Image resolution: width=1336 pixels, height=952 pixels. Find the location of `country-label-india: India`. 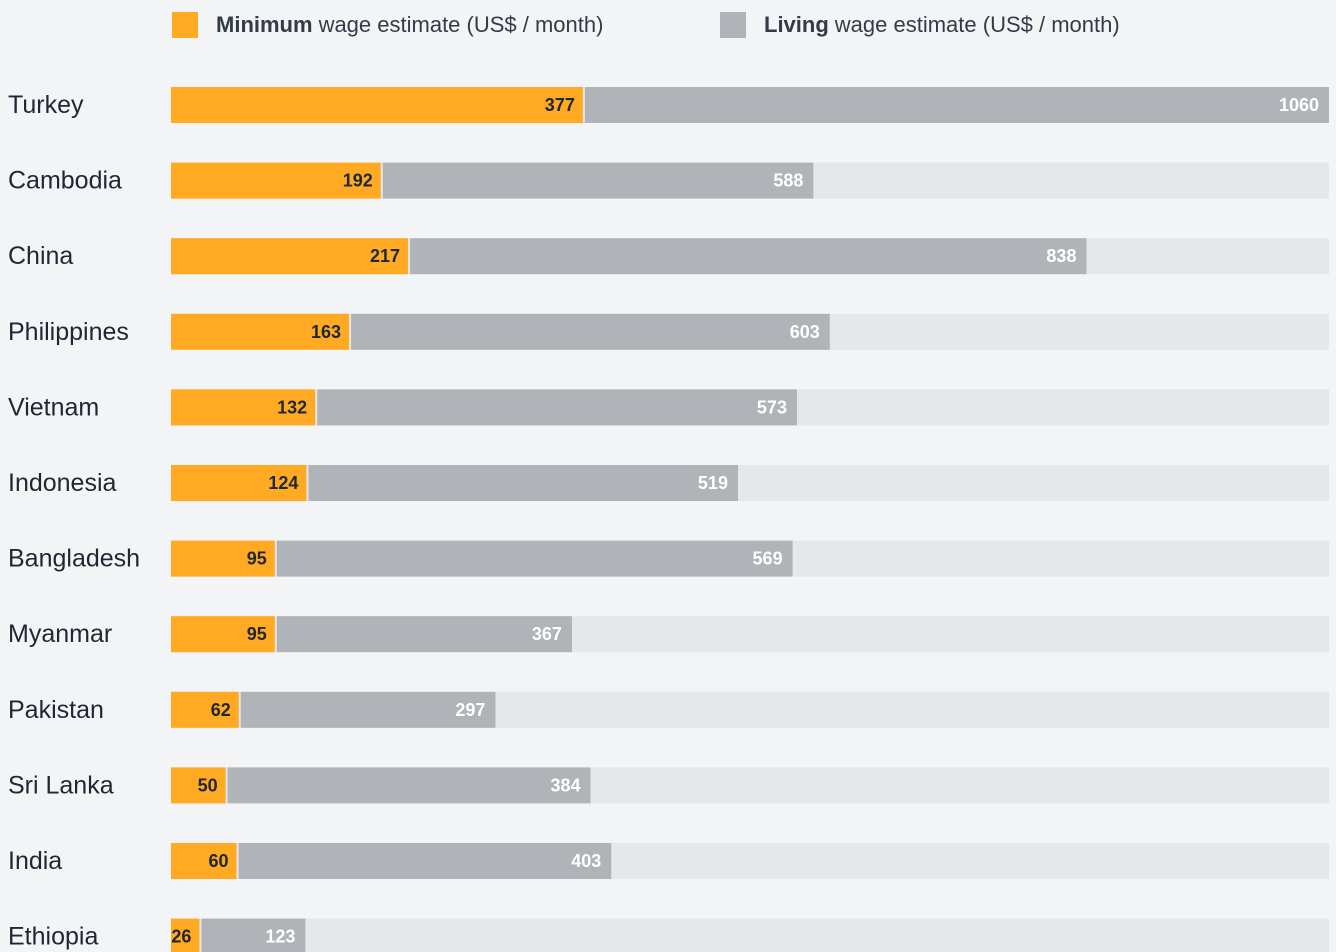

country-label-india: India is located at coordinates (35, 861).